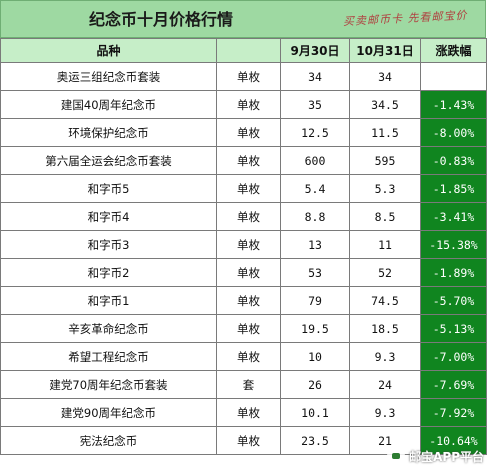 This screenshot has height=471, width=488. Describe the element at coordinates (385, 328) in the screenshot. I see `cell-oct31: 18.5` at that location.